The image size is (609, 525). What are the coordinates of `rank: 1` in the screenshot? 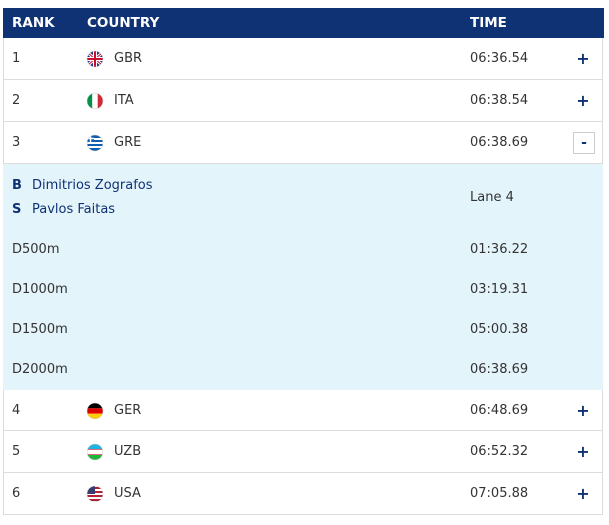 It's located at (16, 58).